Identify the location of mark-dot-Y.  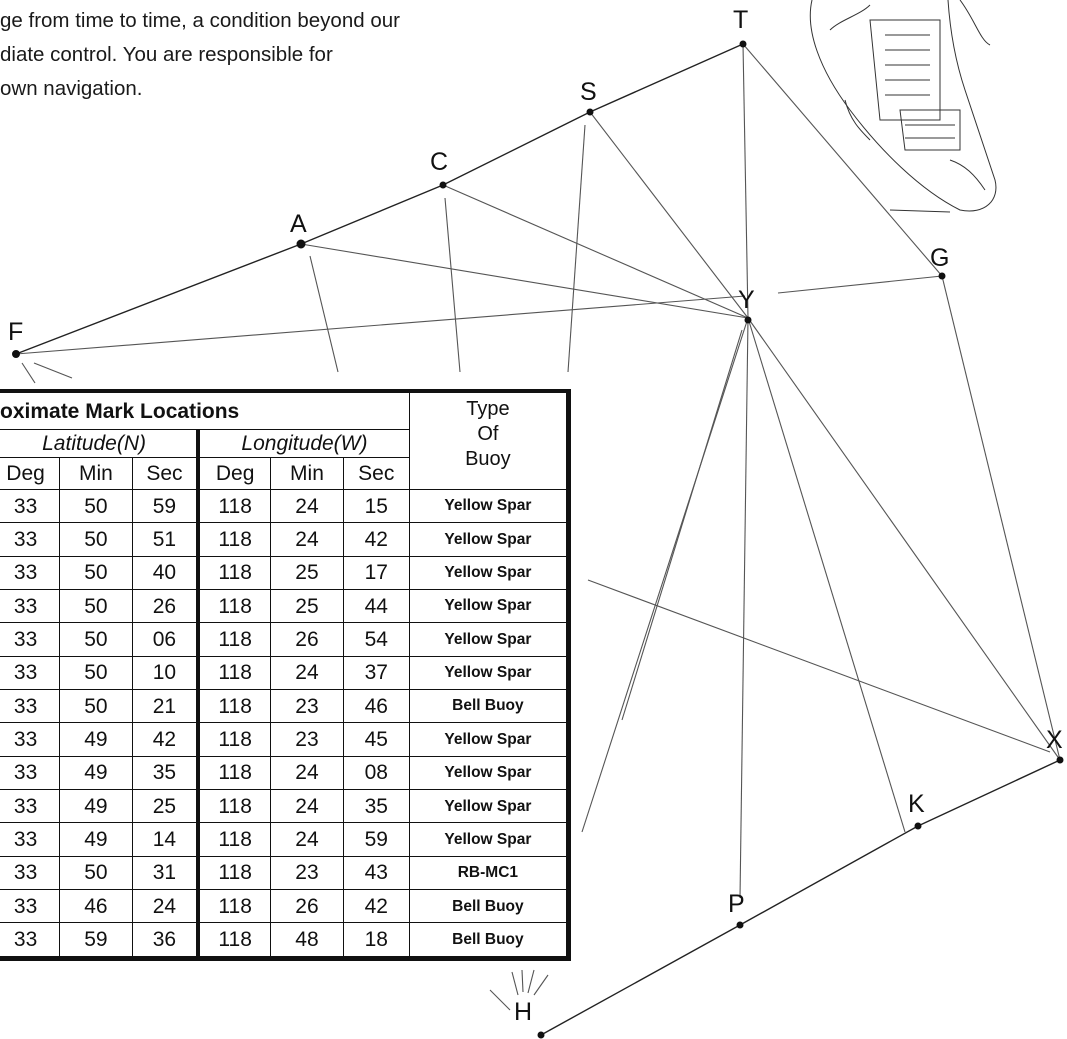
(748, 320).